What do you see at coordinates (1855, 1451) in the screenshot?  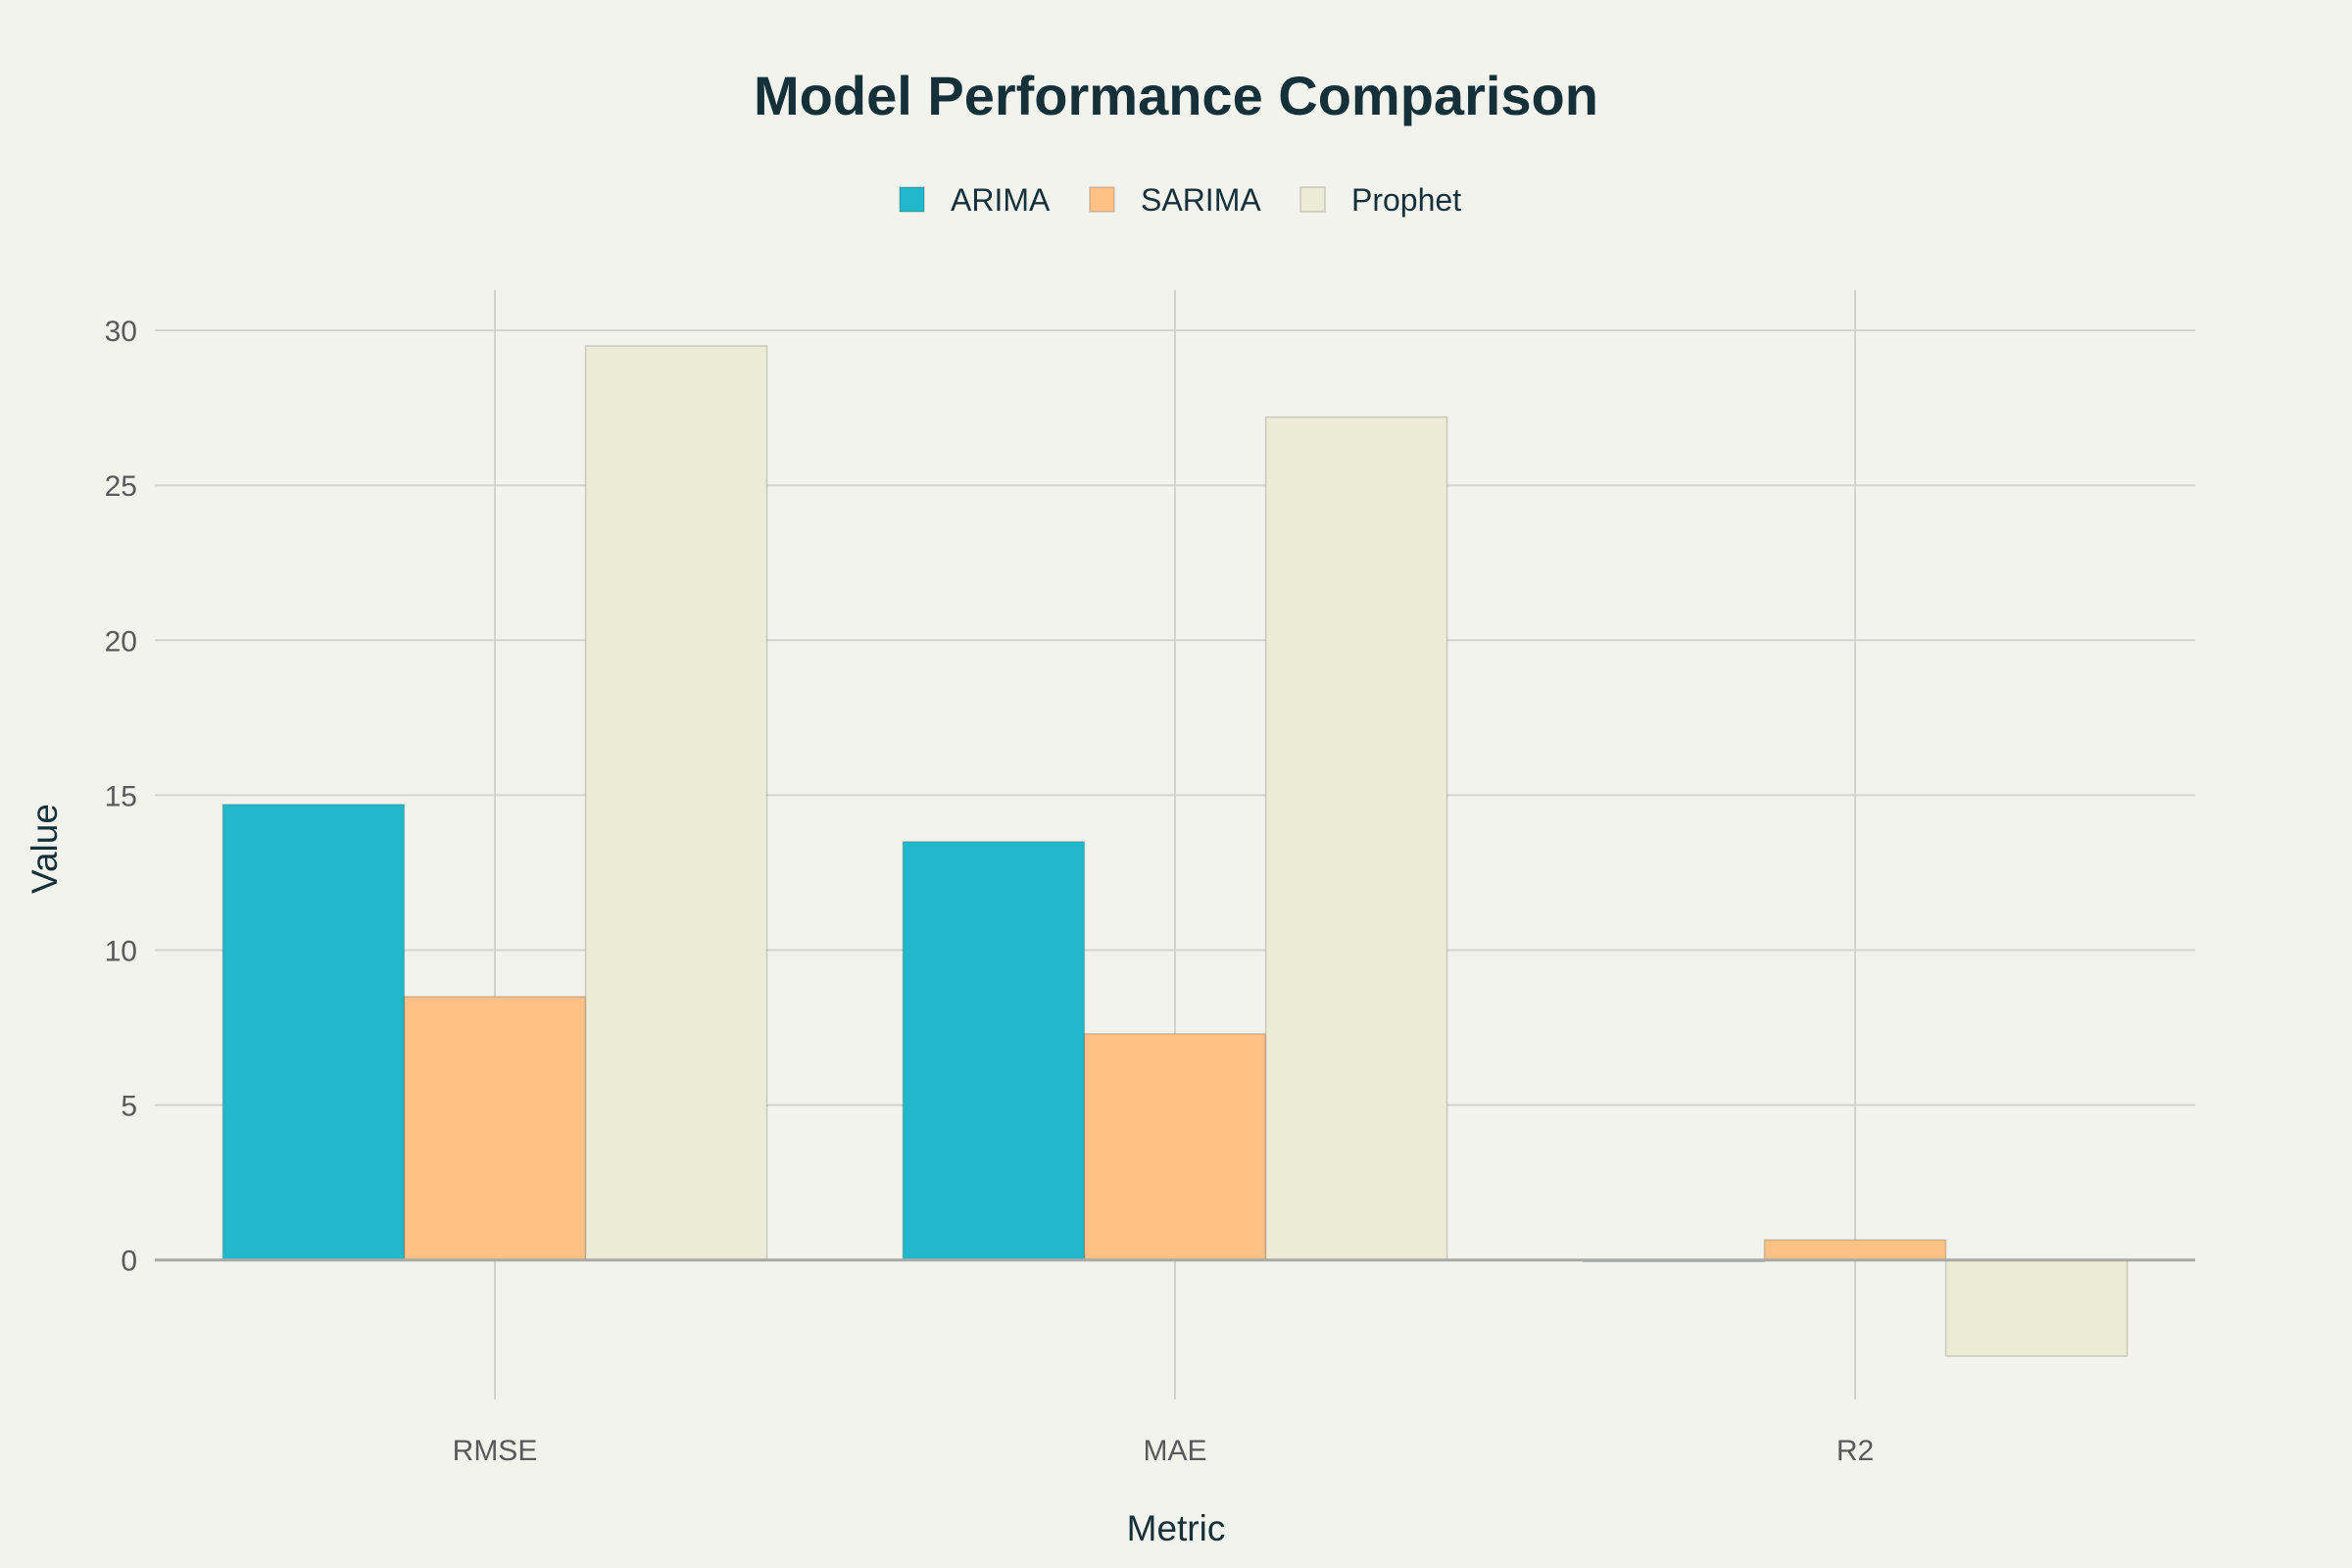 I see `x-tick-label-r2: R2` at bounding box center [1855, 1451].